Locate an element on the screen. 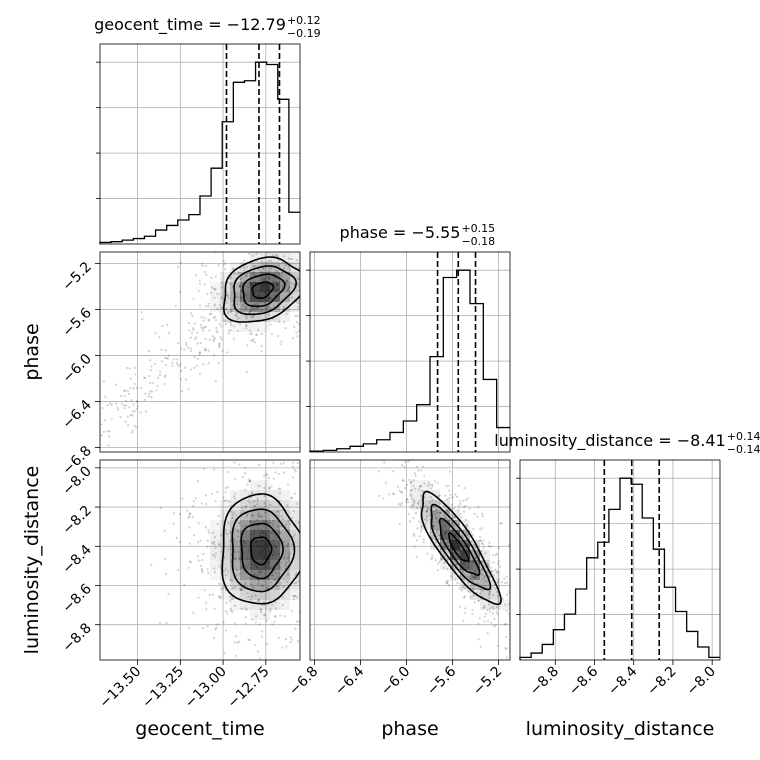 The width and height of the screenshot is (760, 760). grid-lines is located at coordinates (410, 352).